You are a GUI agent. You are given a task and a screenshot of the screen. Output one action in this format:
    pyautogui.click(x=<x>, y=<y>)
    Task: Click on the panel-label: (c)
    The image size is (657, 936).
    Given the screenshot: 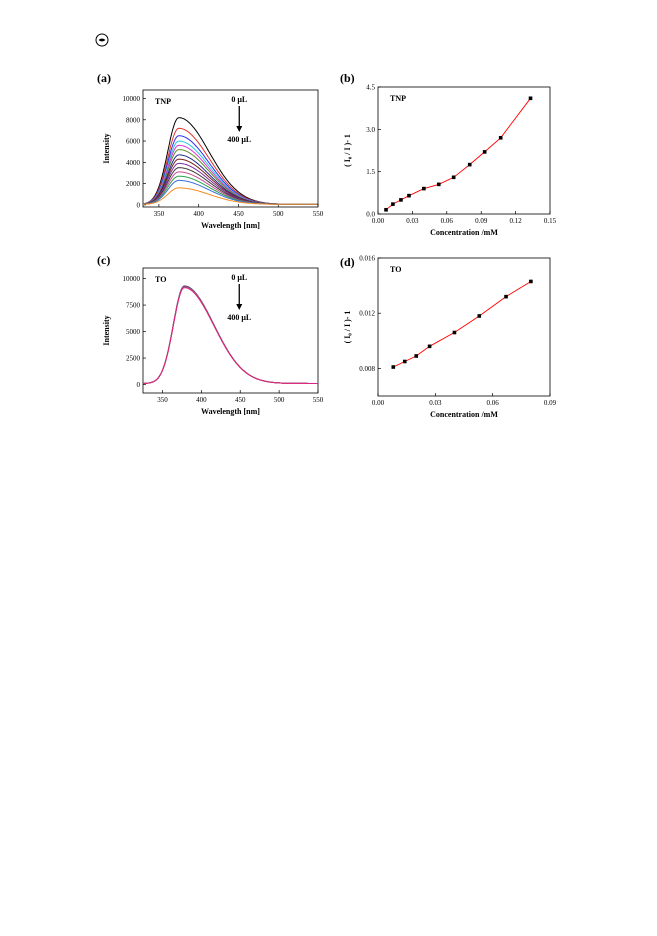 What is the action you would take?
    pyautogui.click(x=103, y=261)
    